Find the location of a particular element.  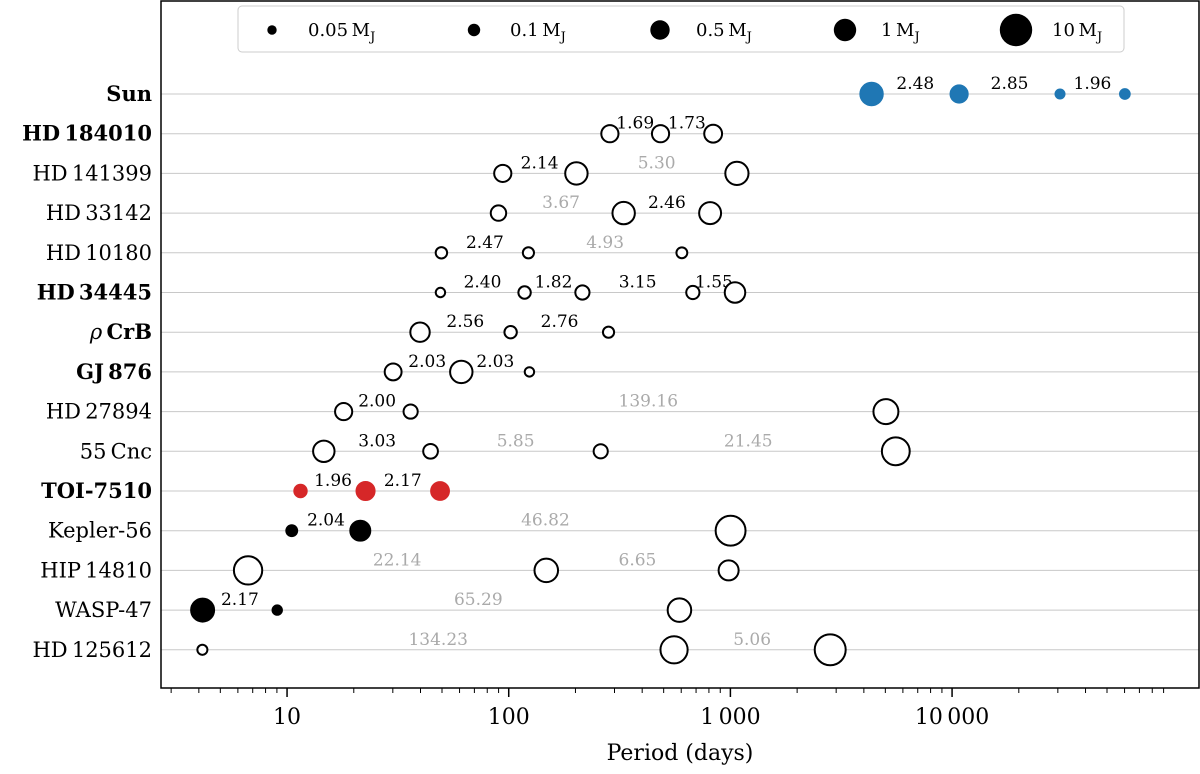

system-label-prefix: ρ is located at coordinates (98, 332).